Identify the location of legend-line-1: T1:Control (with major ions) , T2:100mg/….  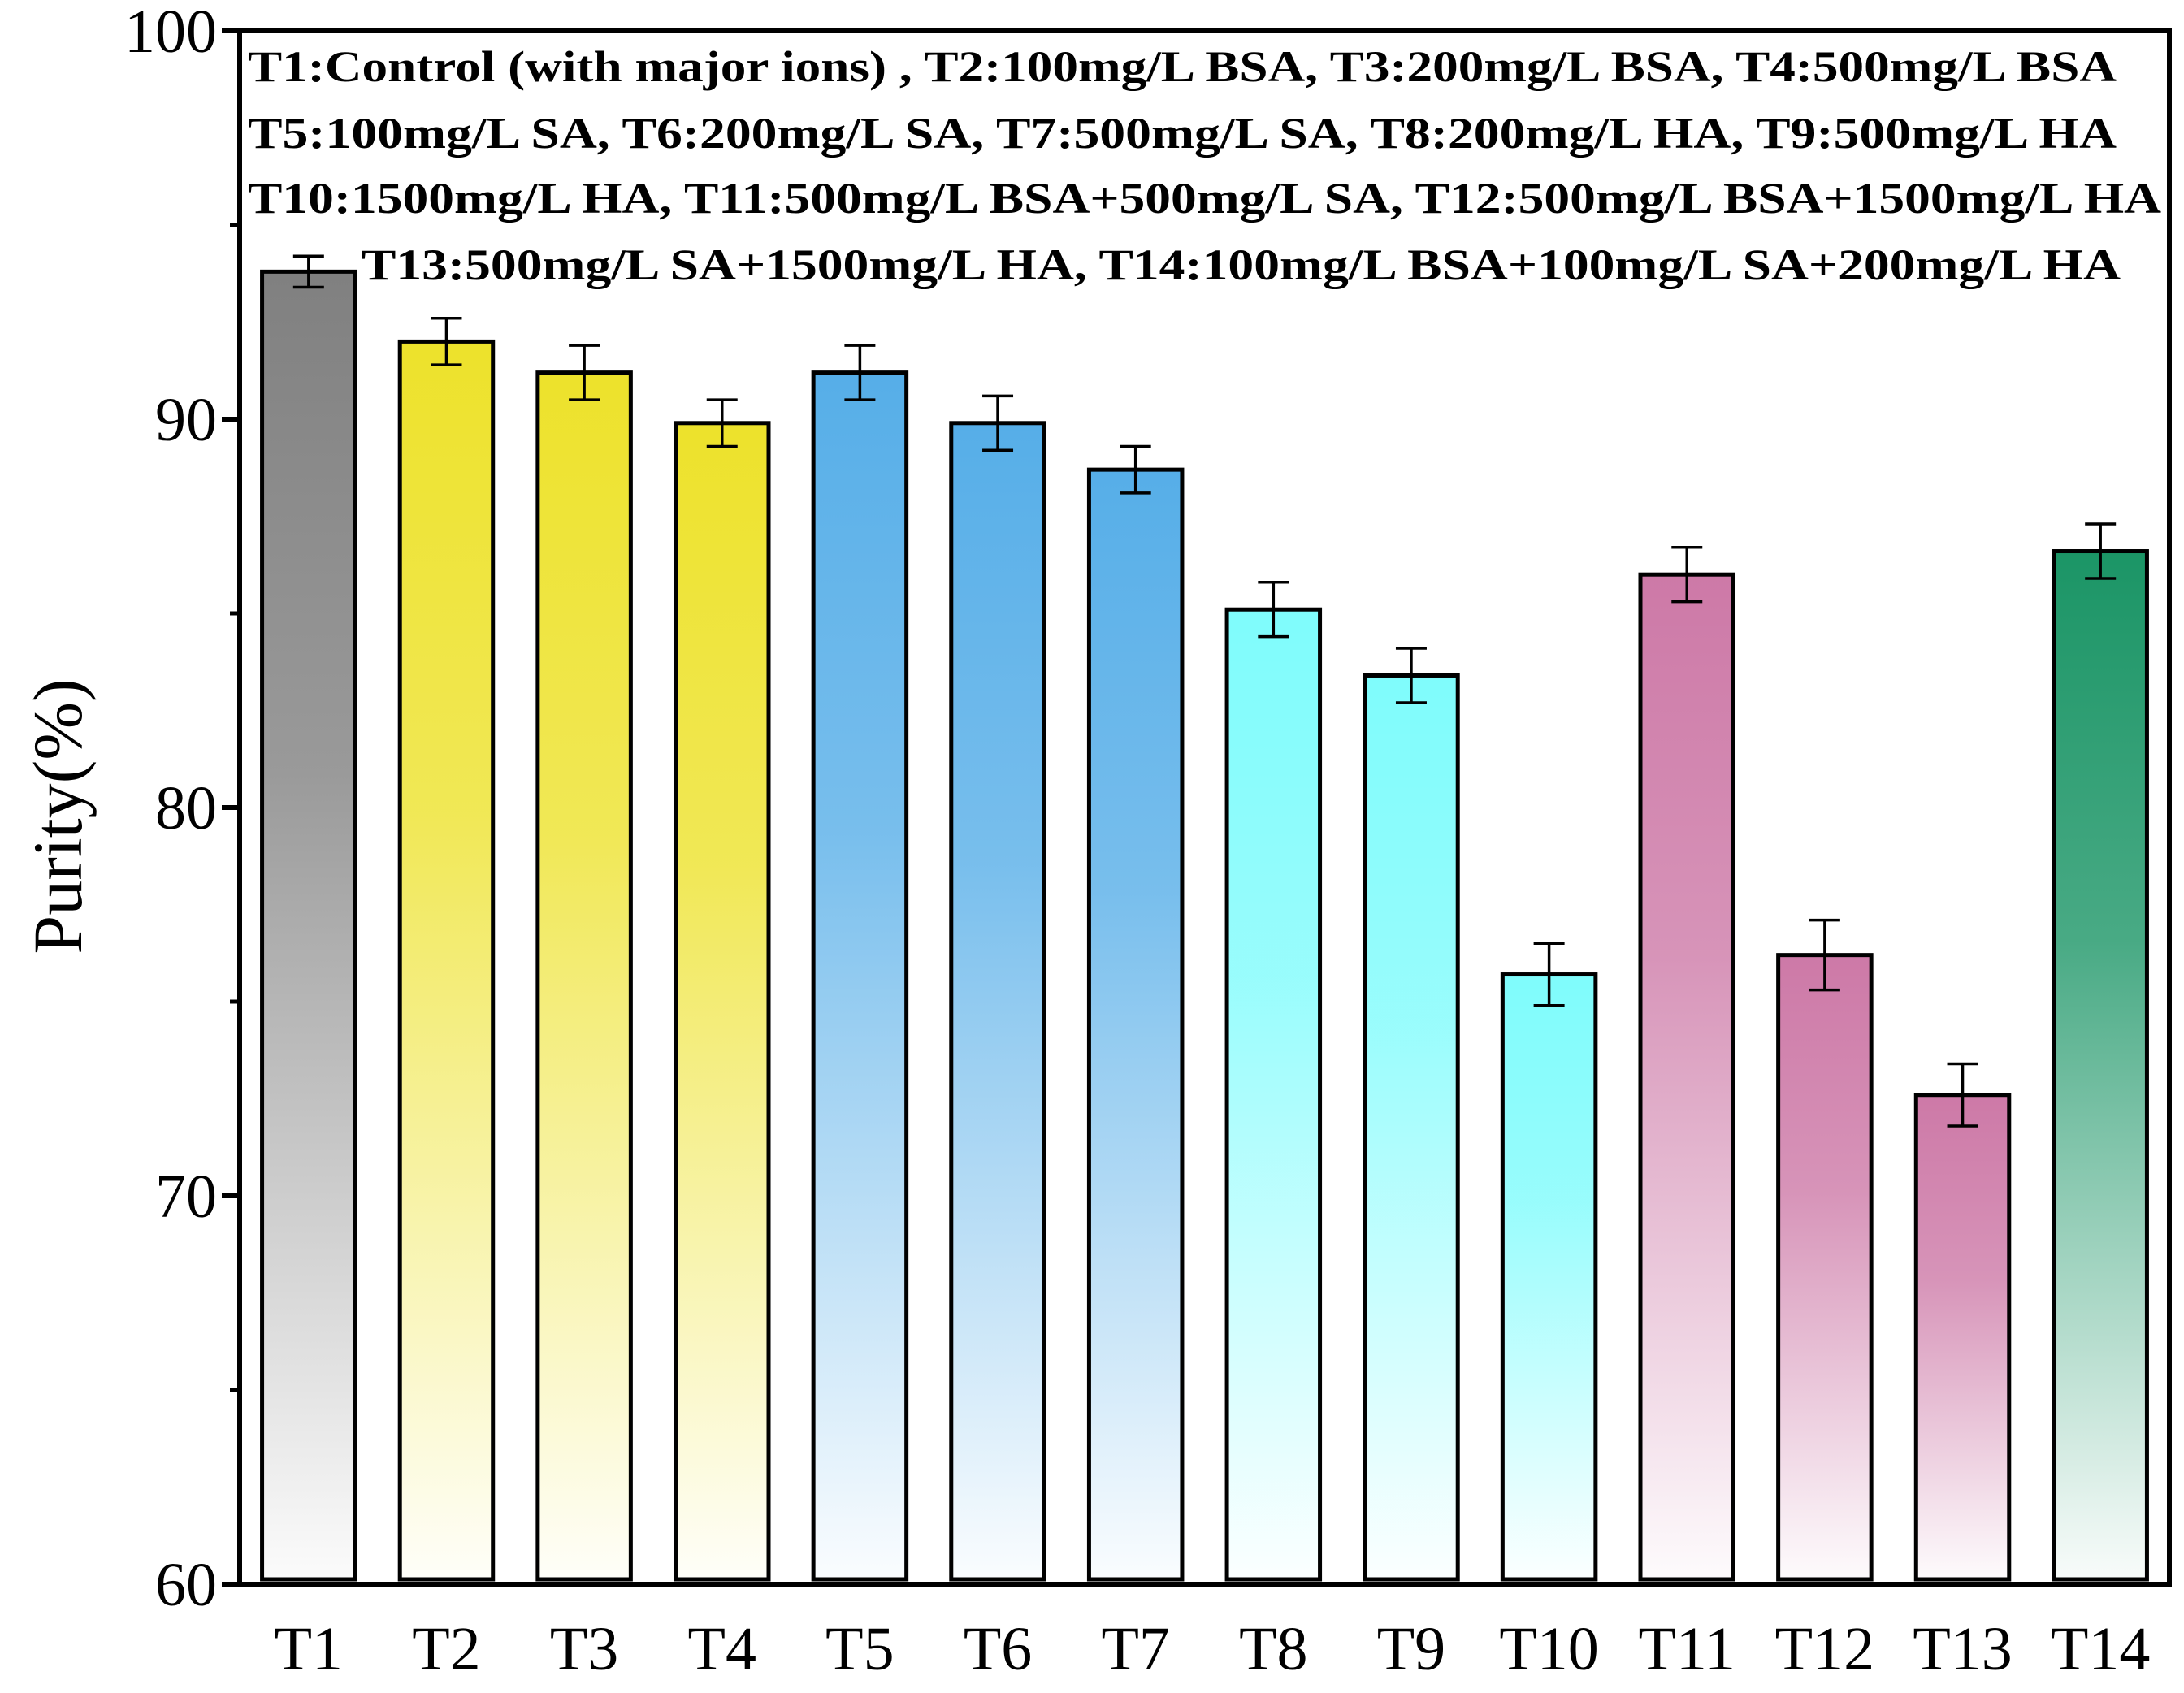
(1182, 66).